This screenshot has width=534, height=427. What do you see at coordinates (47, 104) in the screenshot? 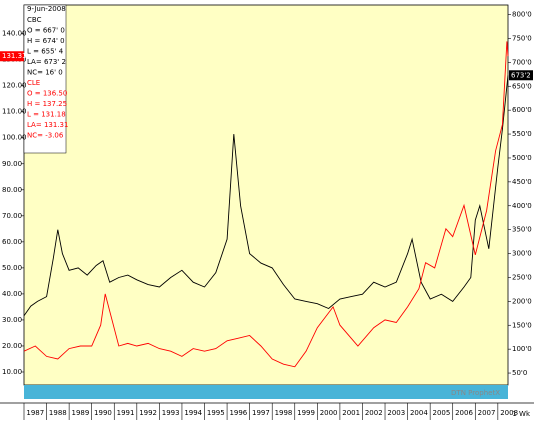
I see `quote-line: H = 137.25` at bounding box center [47, 104].